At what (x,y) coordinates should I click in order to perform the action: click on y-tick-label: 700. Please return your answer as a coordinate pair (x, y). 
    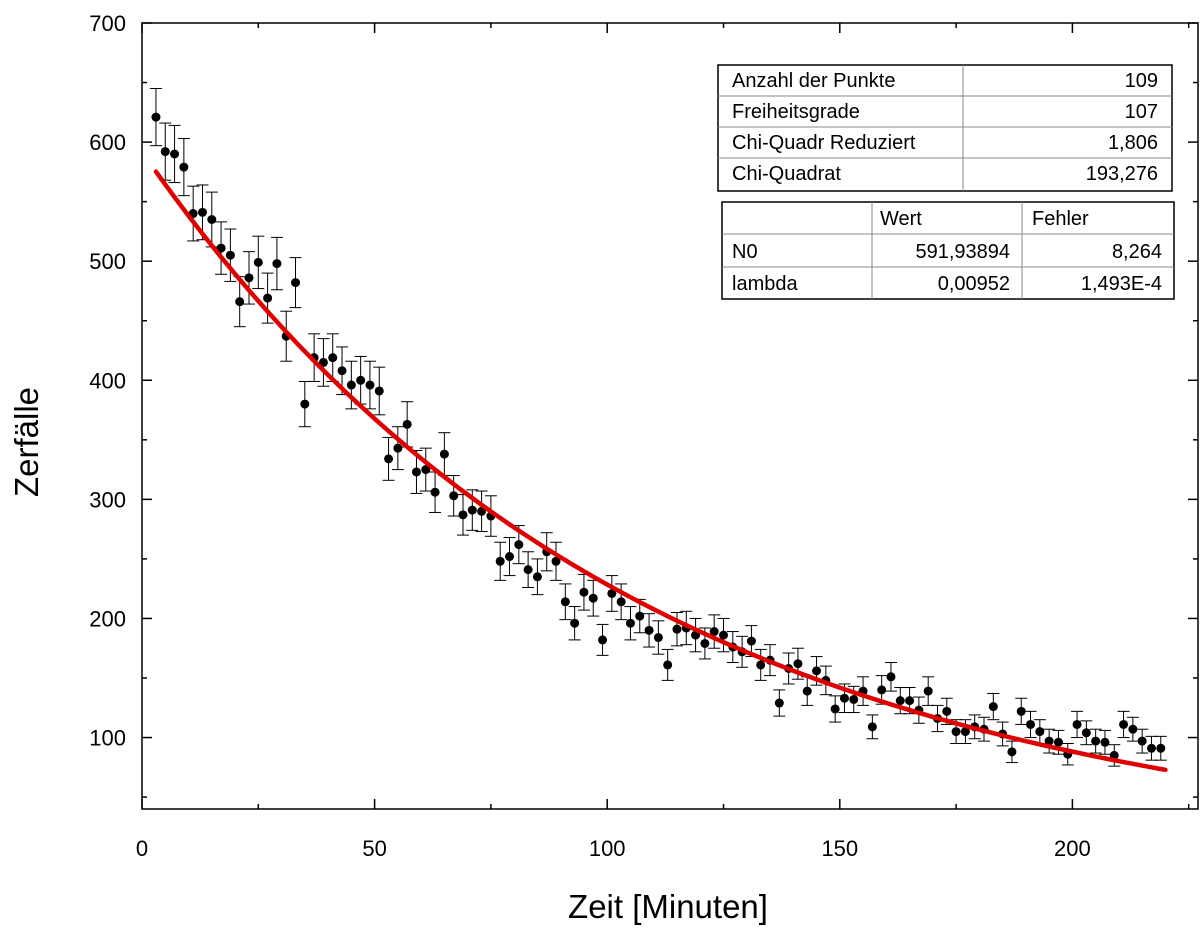
    Looking at the image, I should click on (107, 23).